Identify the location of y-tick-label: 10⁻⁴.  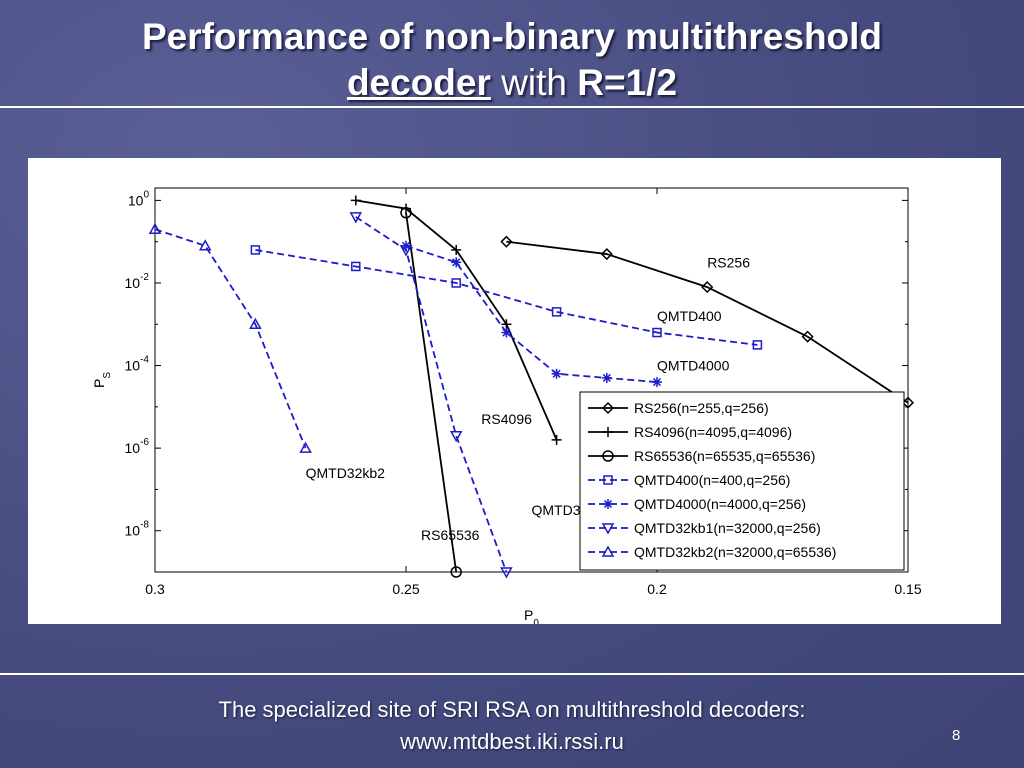
(137, 364).